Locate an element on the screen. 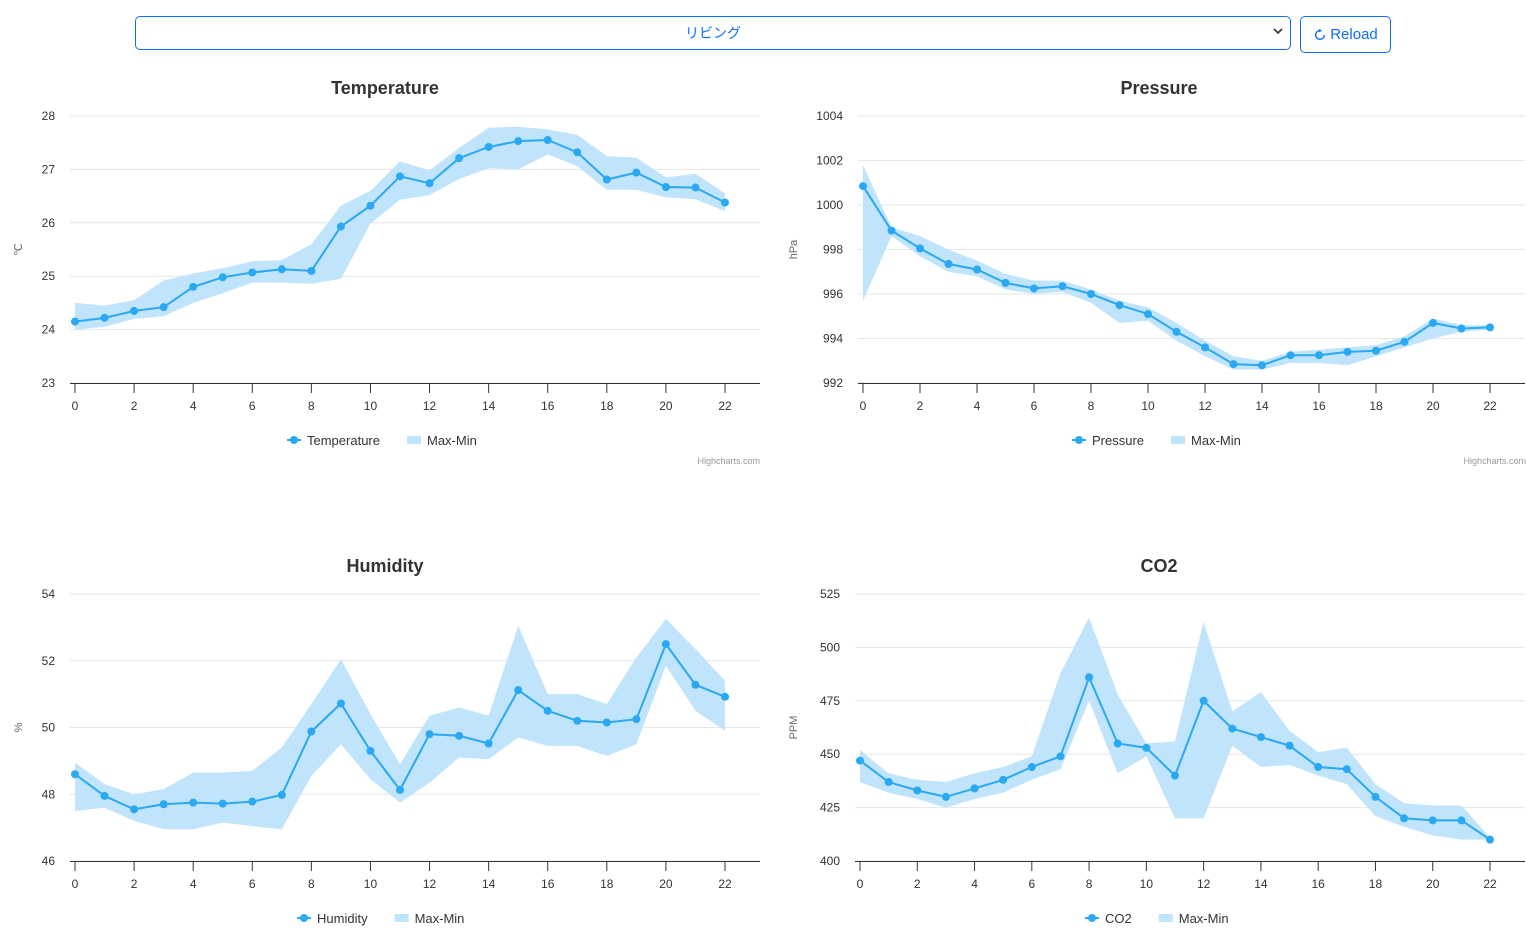  y-tick-label: 50 is located at coordinates (49, 728).